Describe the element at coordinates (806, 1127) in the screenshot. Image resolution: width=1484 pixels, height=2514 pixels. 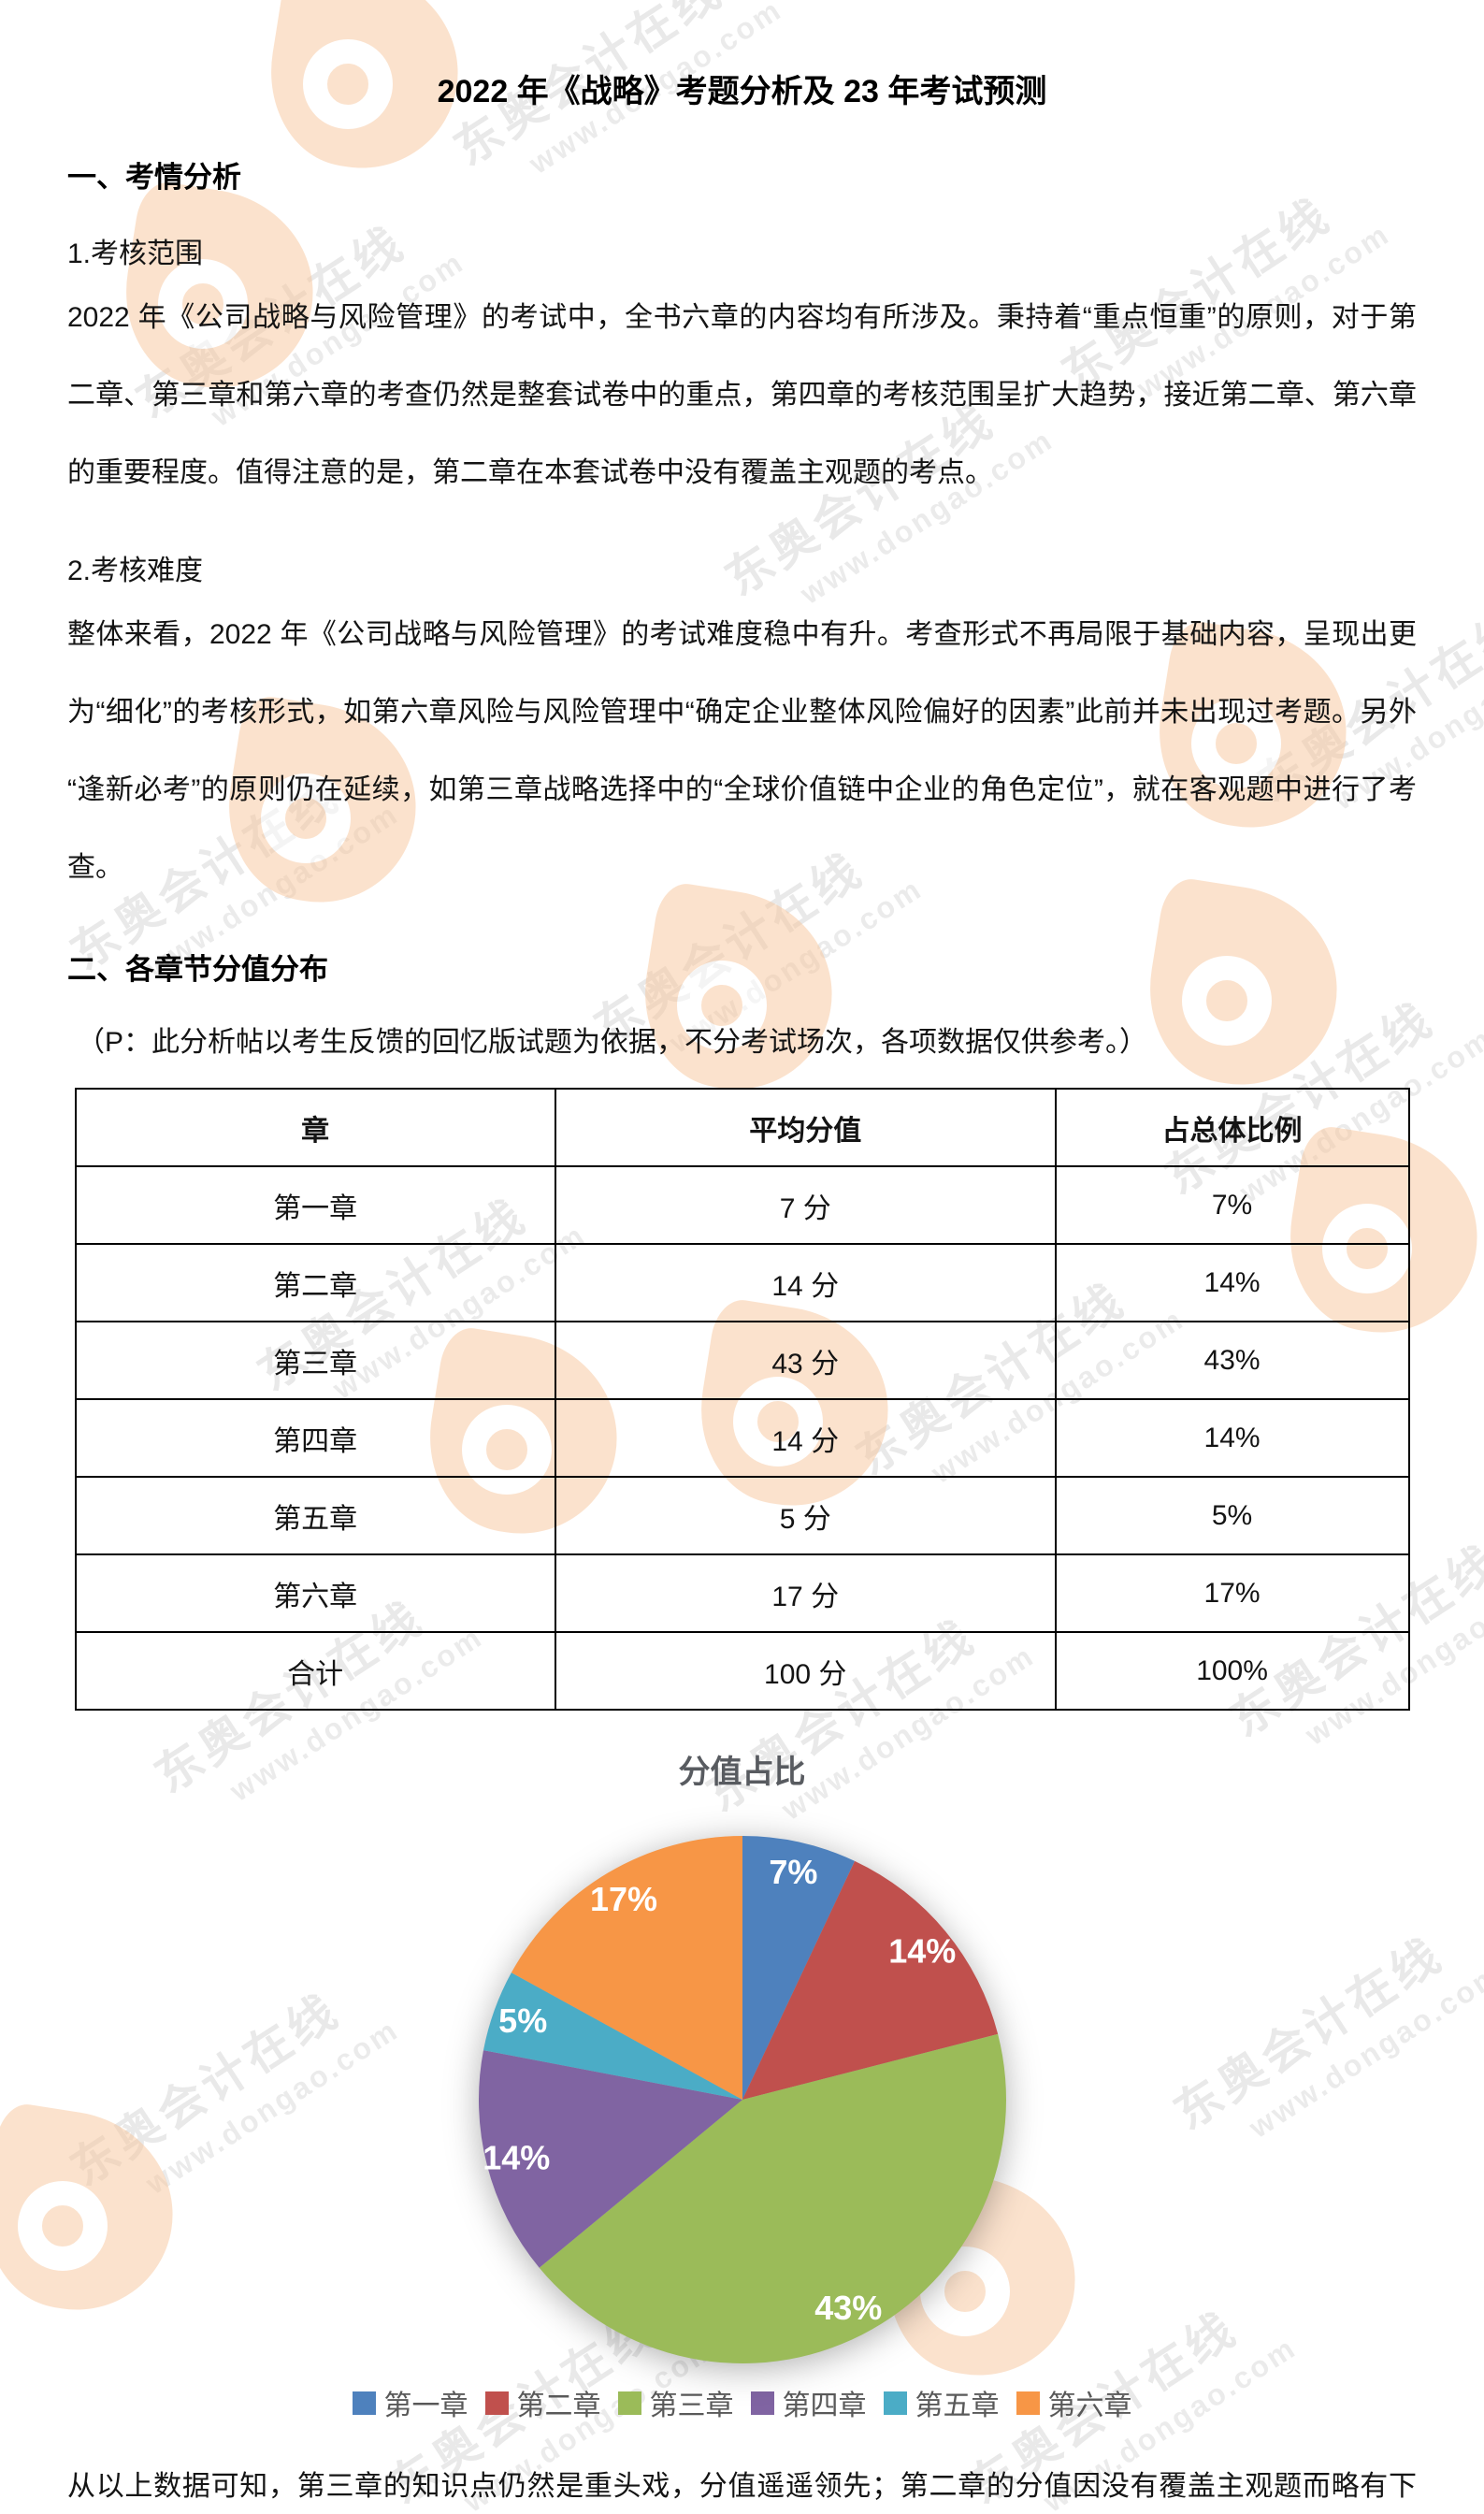
I see `column-header-average-score: 平均分值` at that location.